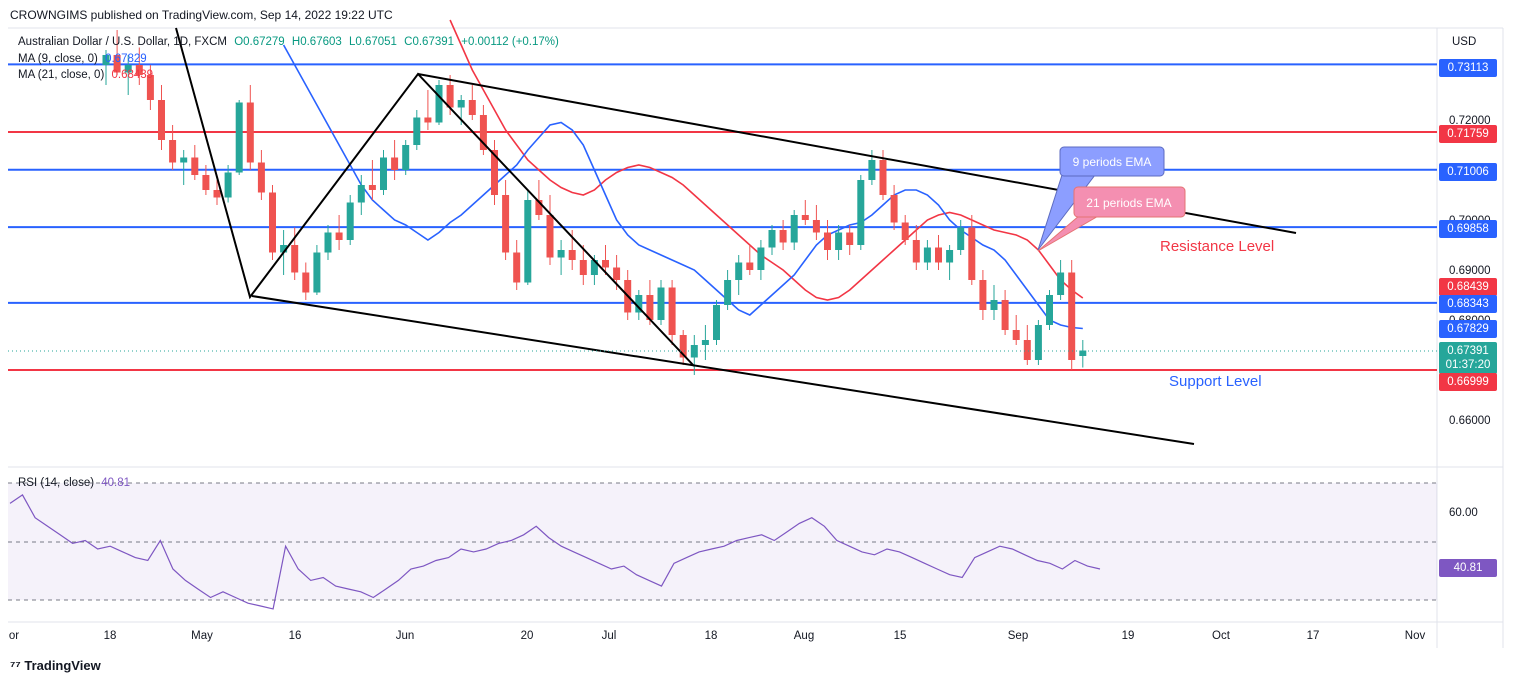 The image size is (1514, 685). Describe the element at coordinates (1018, 636) in the screenshot. I see `time-tick-10: Sep` at that location.